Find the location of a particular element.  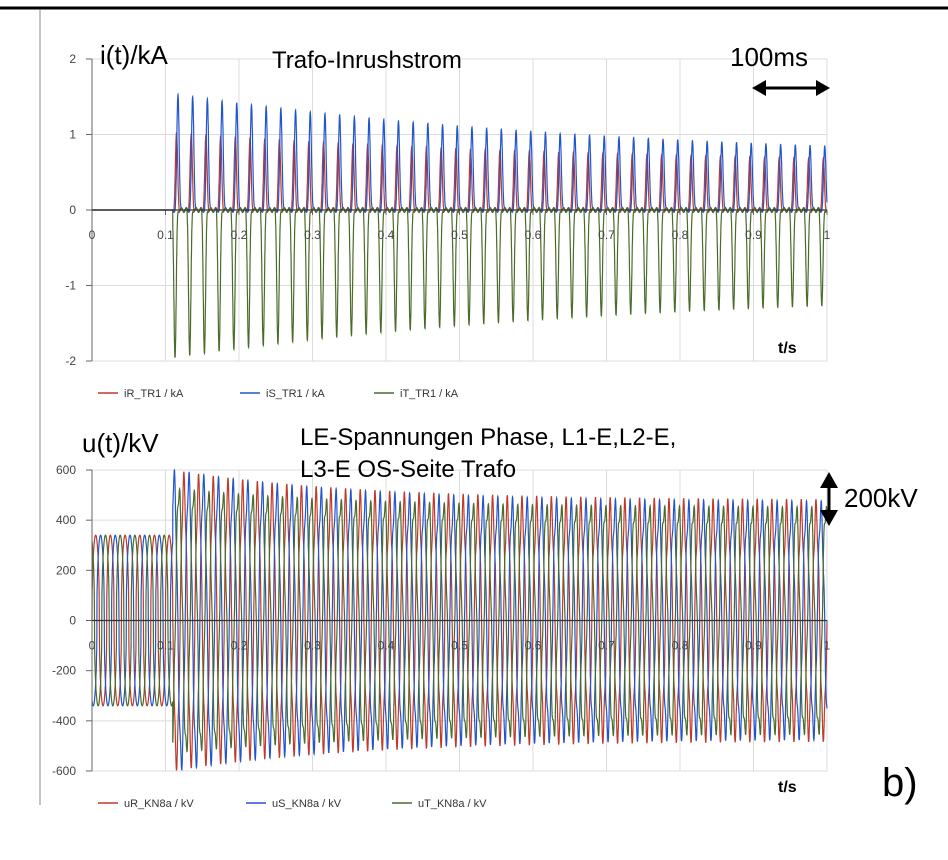

time-scale-annotation: 100ms is located at coordinates (769, 57).